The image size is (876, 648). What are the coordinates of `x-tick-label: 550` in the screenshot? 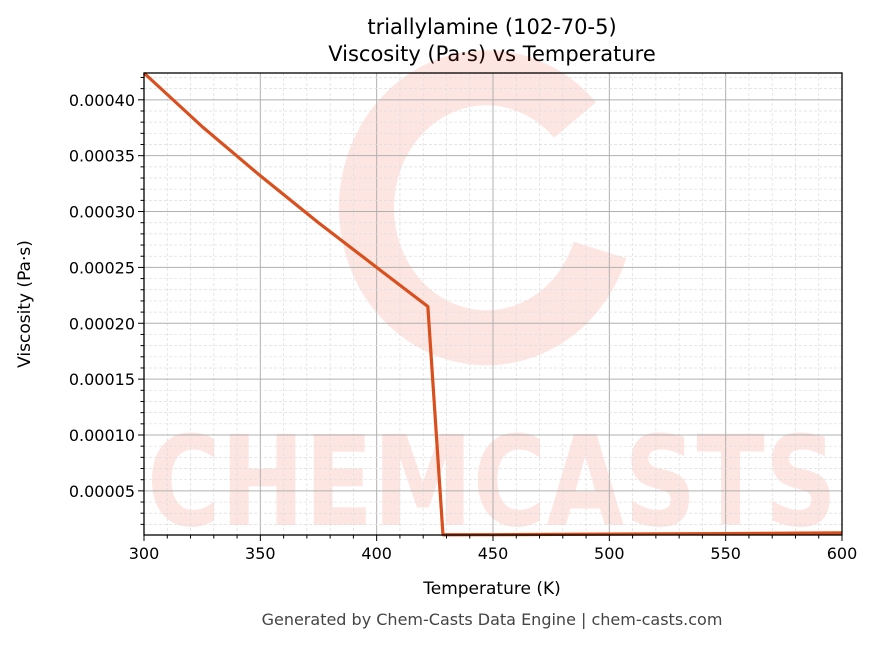 It's located at (725, 553).